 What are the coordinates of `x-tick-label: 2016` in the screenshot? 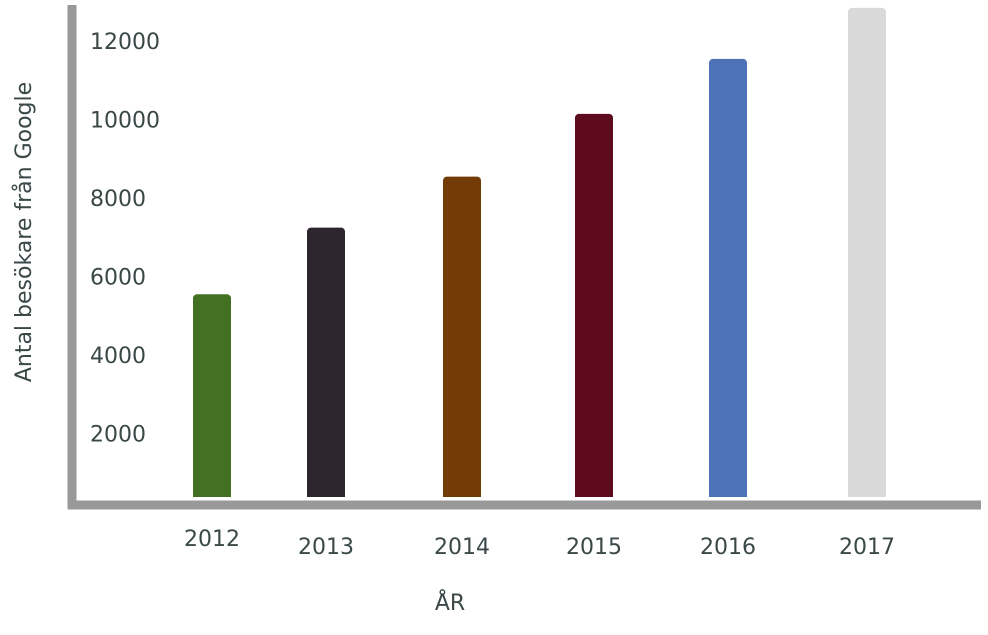 It's located at (728, 547).